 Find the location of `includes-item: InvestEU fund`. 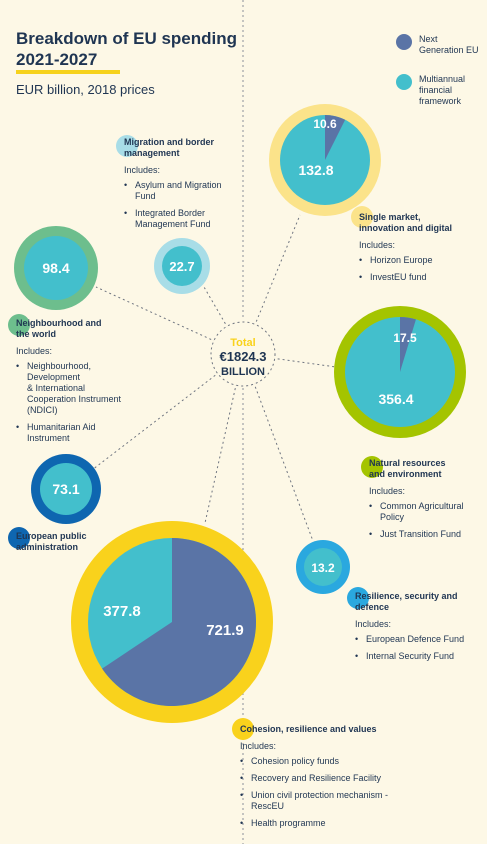

includes-item: InvestEU fund is located at coordinates (420, 277).